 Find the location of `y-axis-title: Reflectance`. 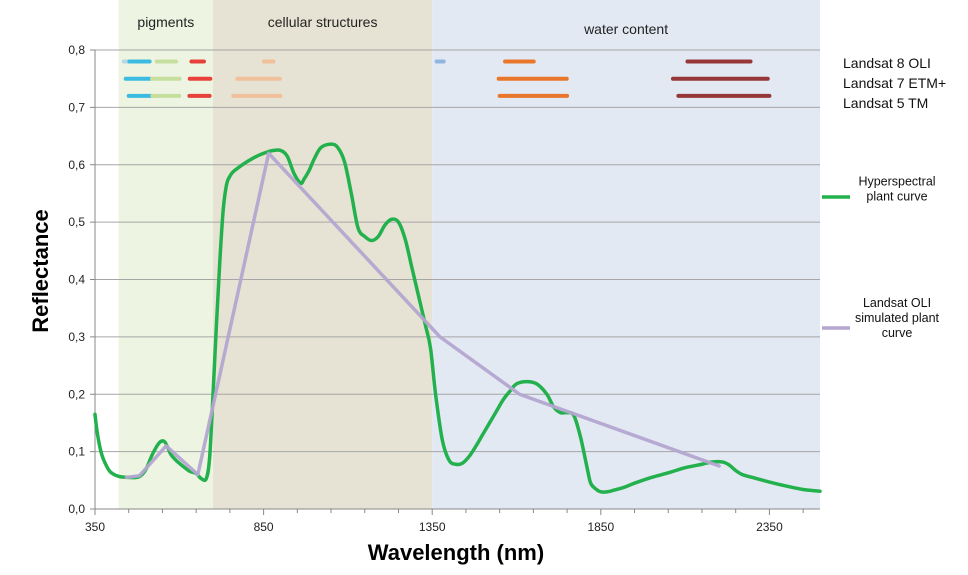

y-axis-title: Reflectance is located at coordinates (40, 271).